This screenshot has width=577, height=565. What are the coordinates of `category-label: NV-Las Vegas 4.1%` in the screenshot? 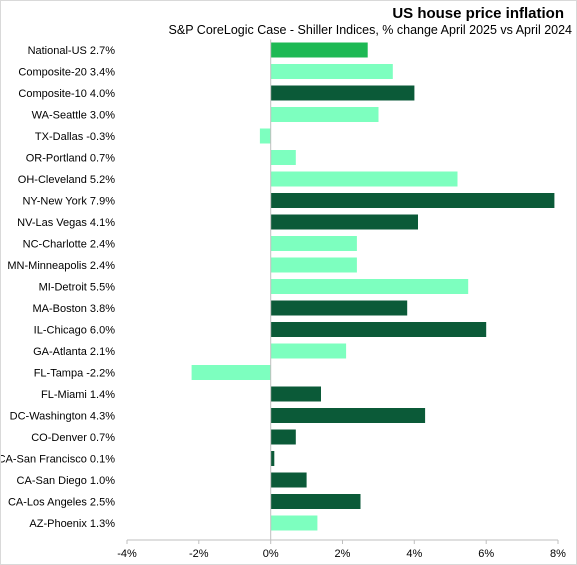 It's located at (66, 223).